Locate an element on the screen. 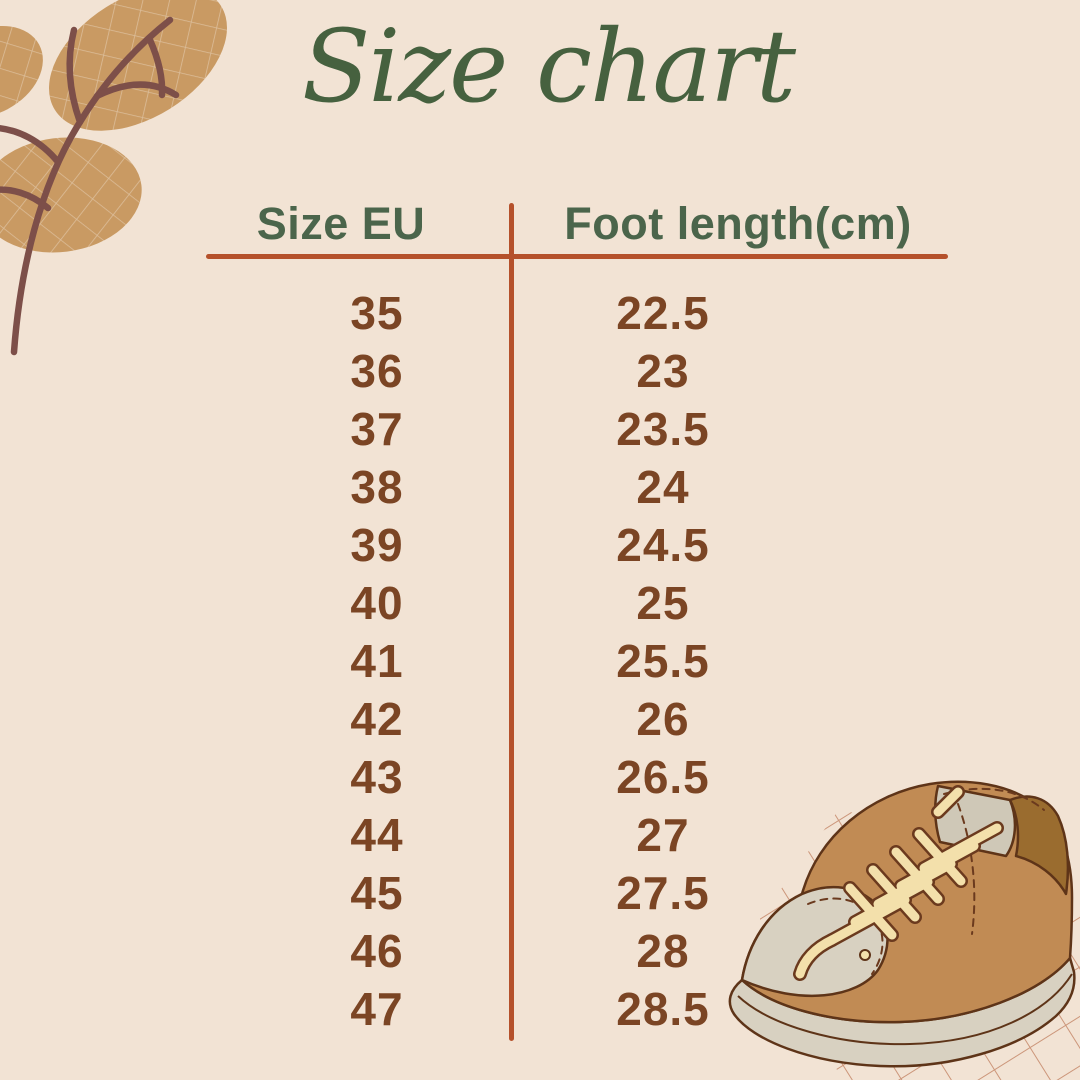 Image resolution: width=1080 pixels, height=1080 pixels. foot-length-cell: 28.5 is located at coordinates (663, 1009).